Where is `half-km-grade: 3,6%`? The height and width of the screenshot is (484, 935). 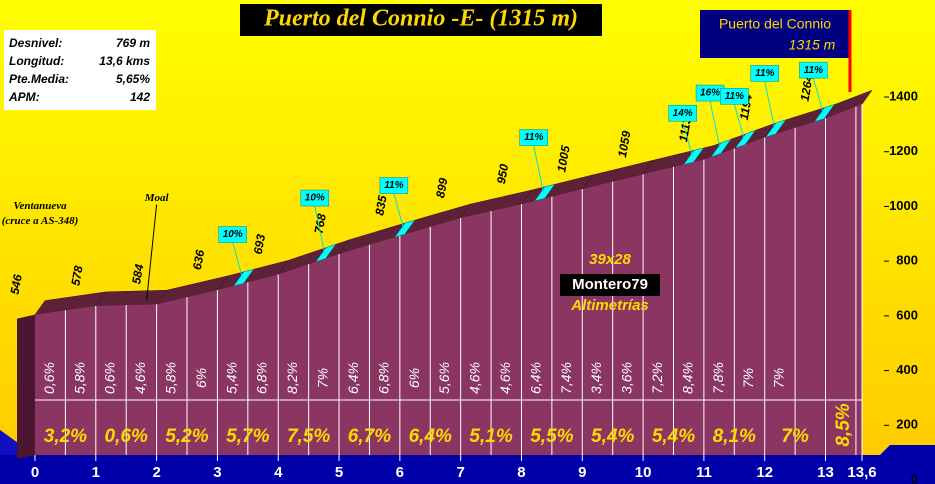 half-km-grade: 3,6% is located at coordinates (627, 378).